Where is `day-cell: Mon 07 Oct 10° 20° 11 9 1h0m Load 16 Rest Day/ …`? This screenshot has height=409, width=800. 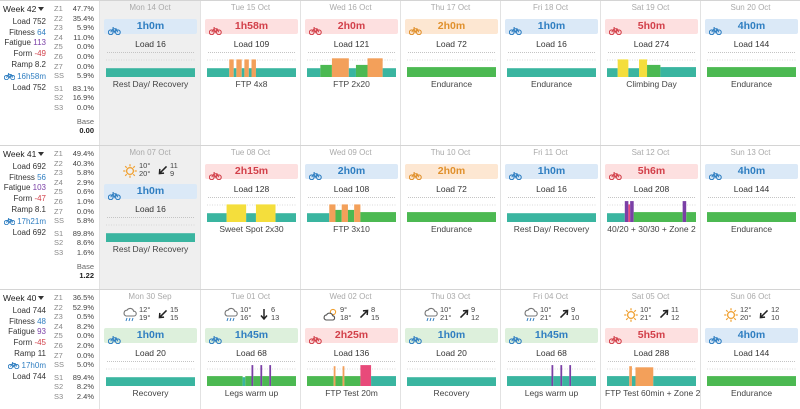
day-cell: Mon 07 Oct 10° 20° 11 9 1h0m Load 16 Rest Day/ … is located at coordinates (149, 217).